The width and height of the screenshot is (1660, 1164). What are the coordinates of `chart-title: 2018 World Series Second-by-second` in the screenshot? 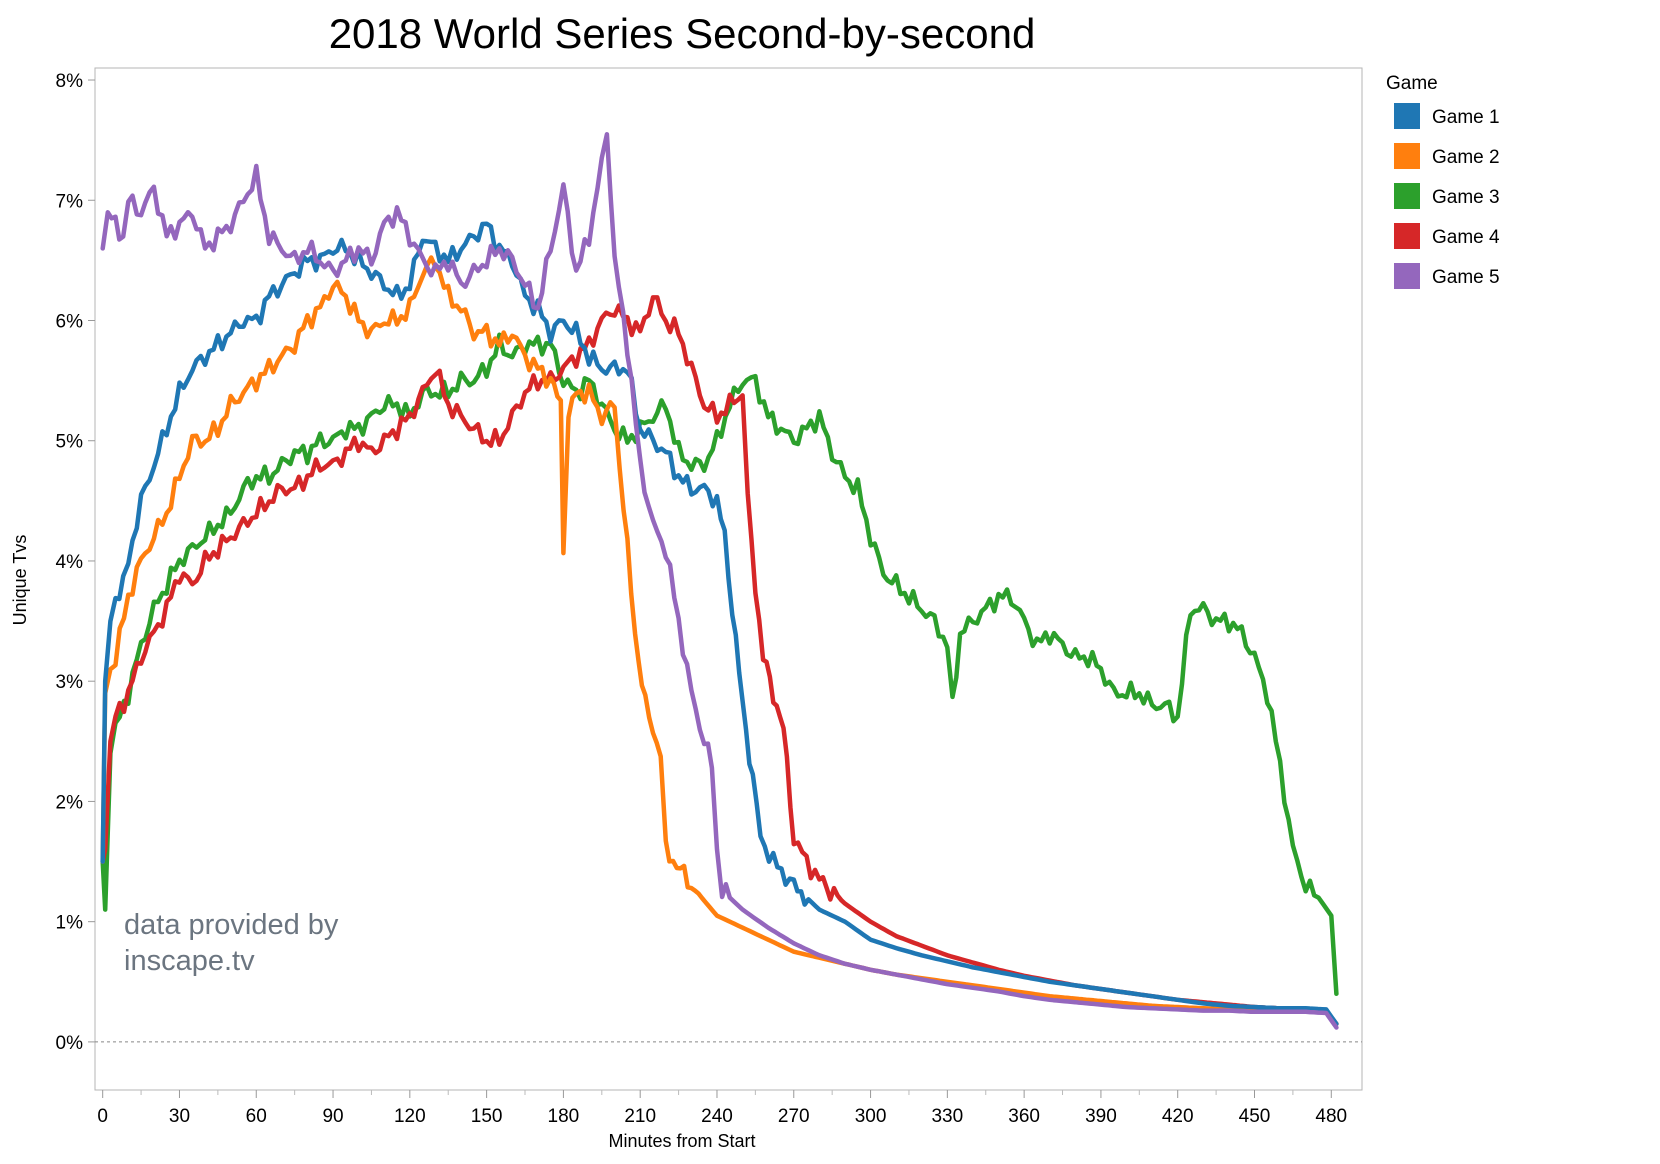 It's located at (682, 33).